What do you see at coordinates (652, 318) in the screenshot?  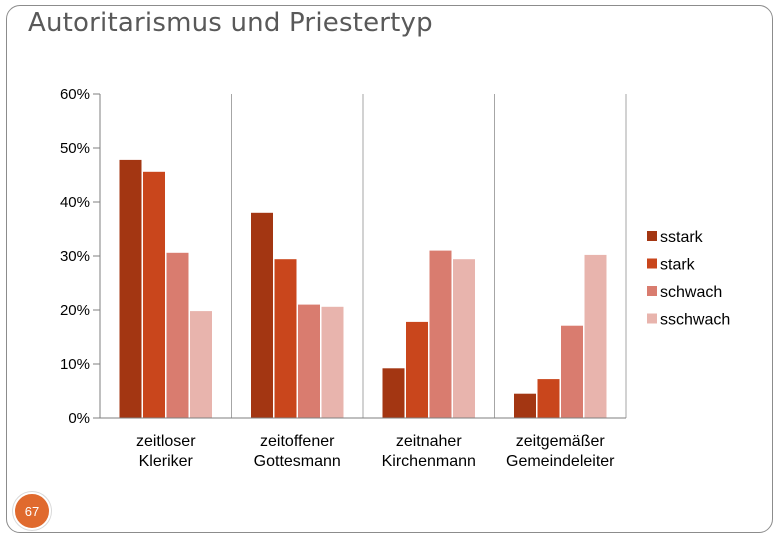 I see `legend-swatch-sschwach` at bounding box center [652, 318].